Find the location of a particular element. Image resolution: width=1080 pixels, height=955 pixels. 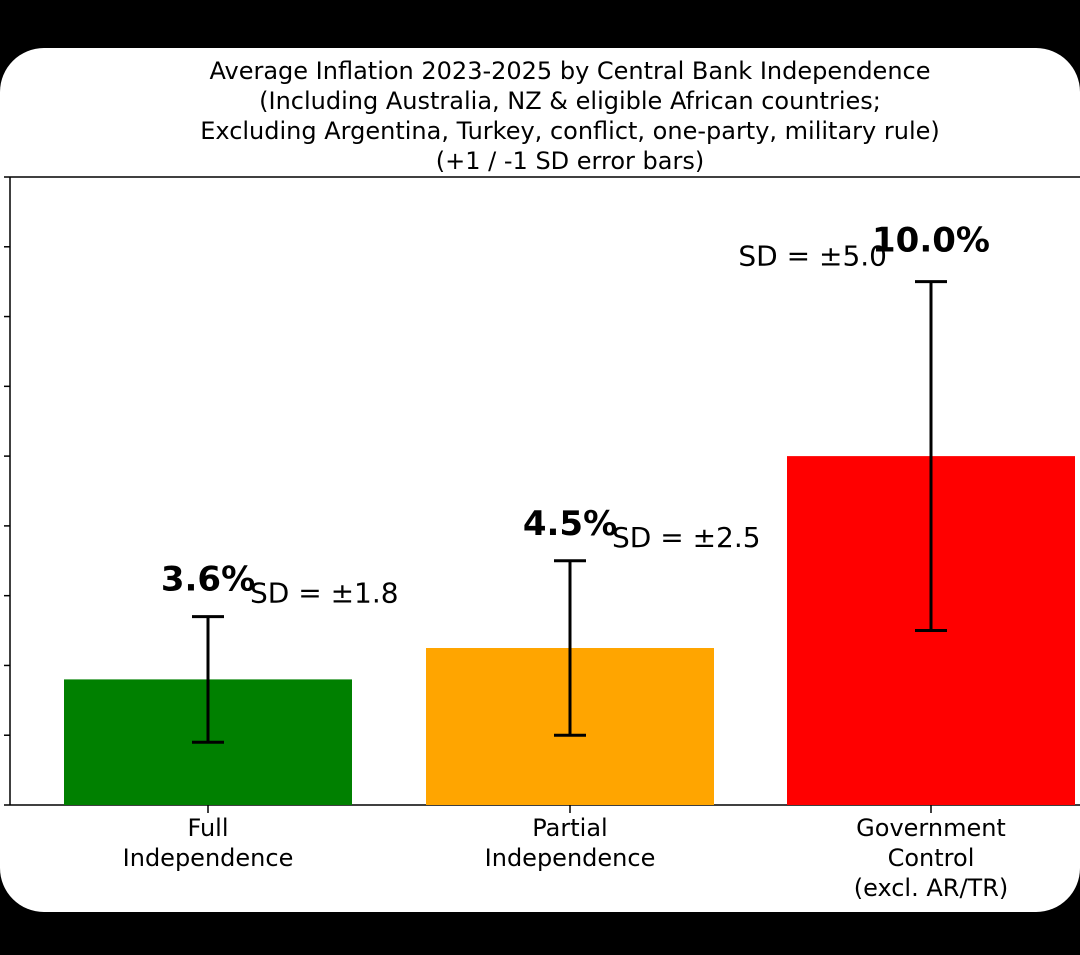

x-tick-label-1: Partial is located at coordinates (569, 828).